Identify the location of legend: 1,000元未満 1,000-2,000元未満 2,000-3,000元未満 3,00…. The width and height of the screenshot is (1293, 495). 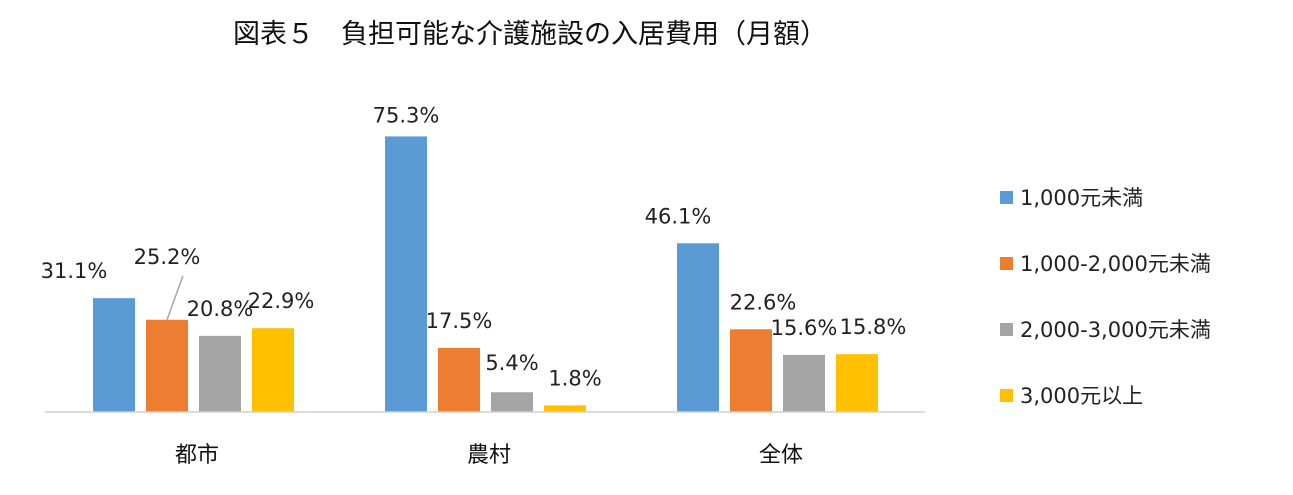
(1105, 297).